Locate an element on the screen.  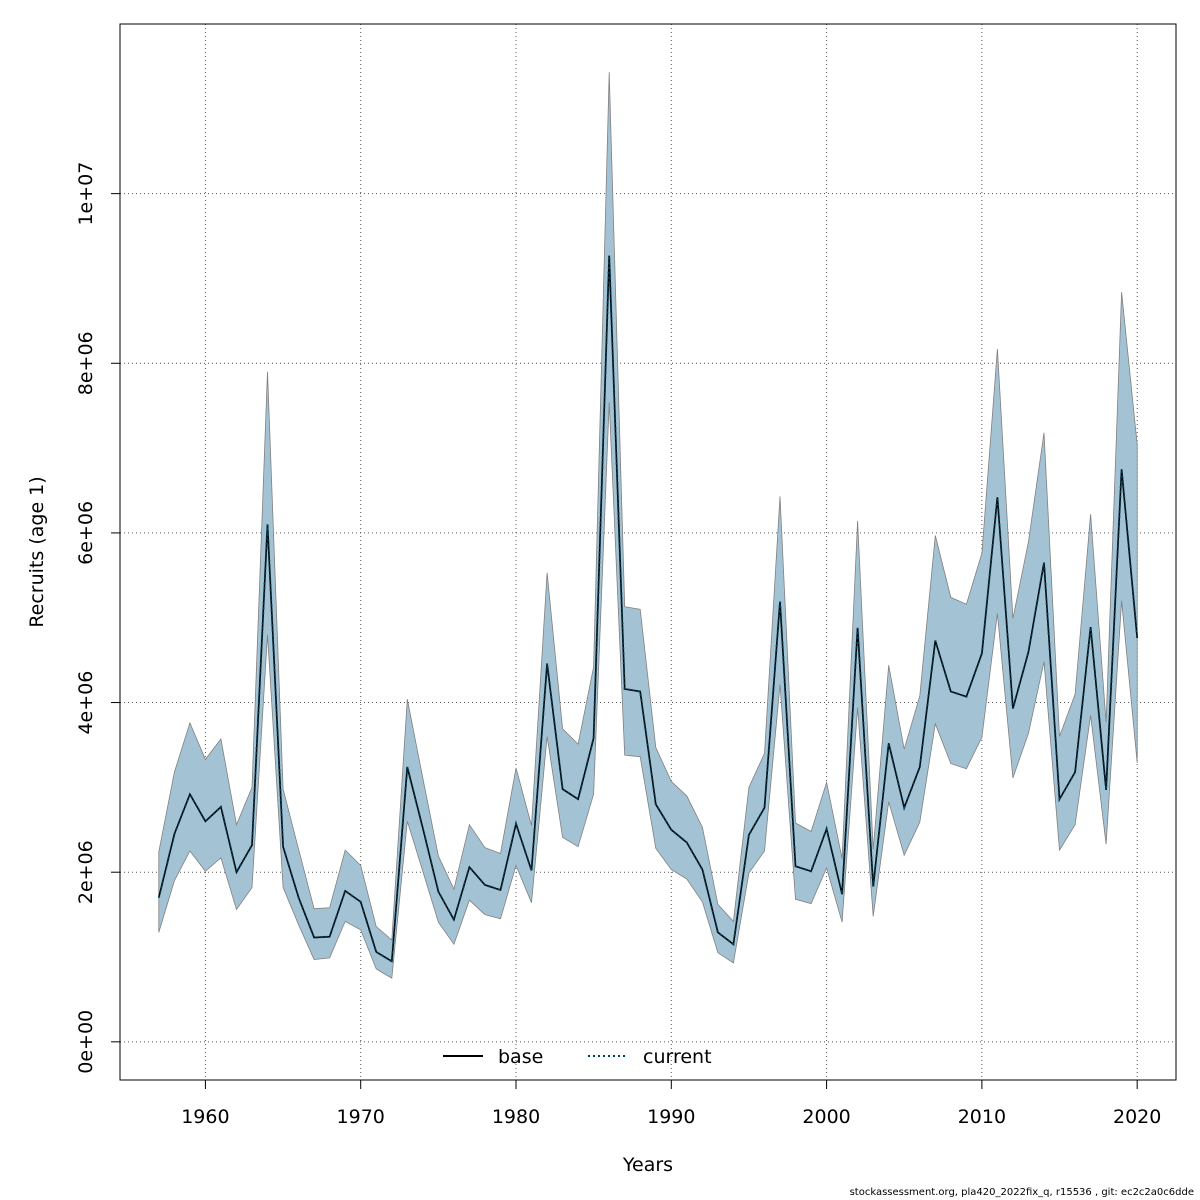
legend-label-current: current is located at coordinates (677, 1057).